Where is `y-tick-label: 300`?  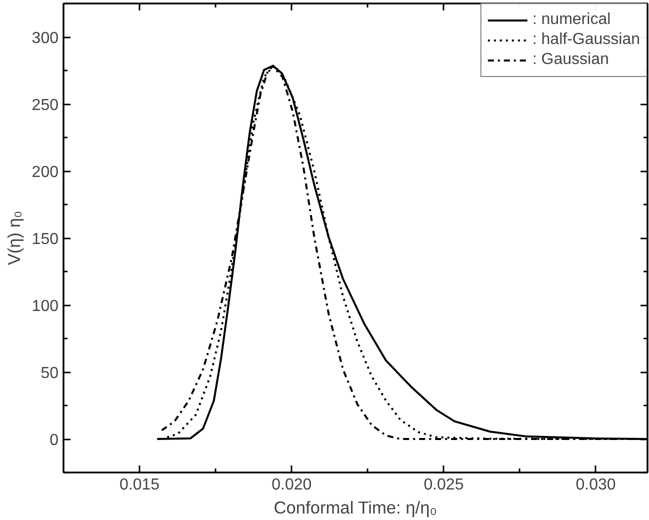 y-tick-label: 300 is located at coordinates (45, 38).